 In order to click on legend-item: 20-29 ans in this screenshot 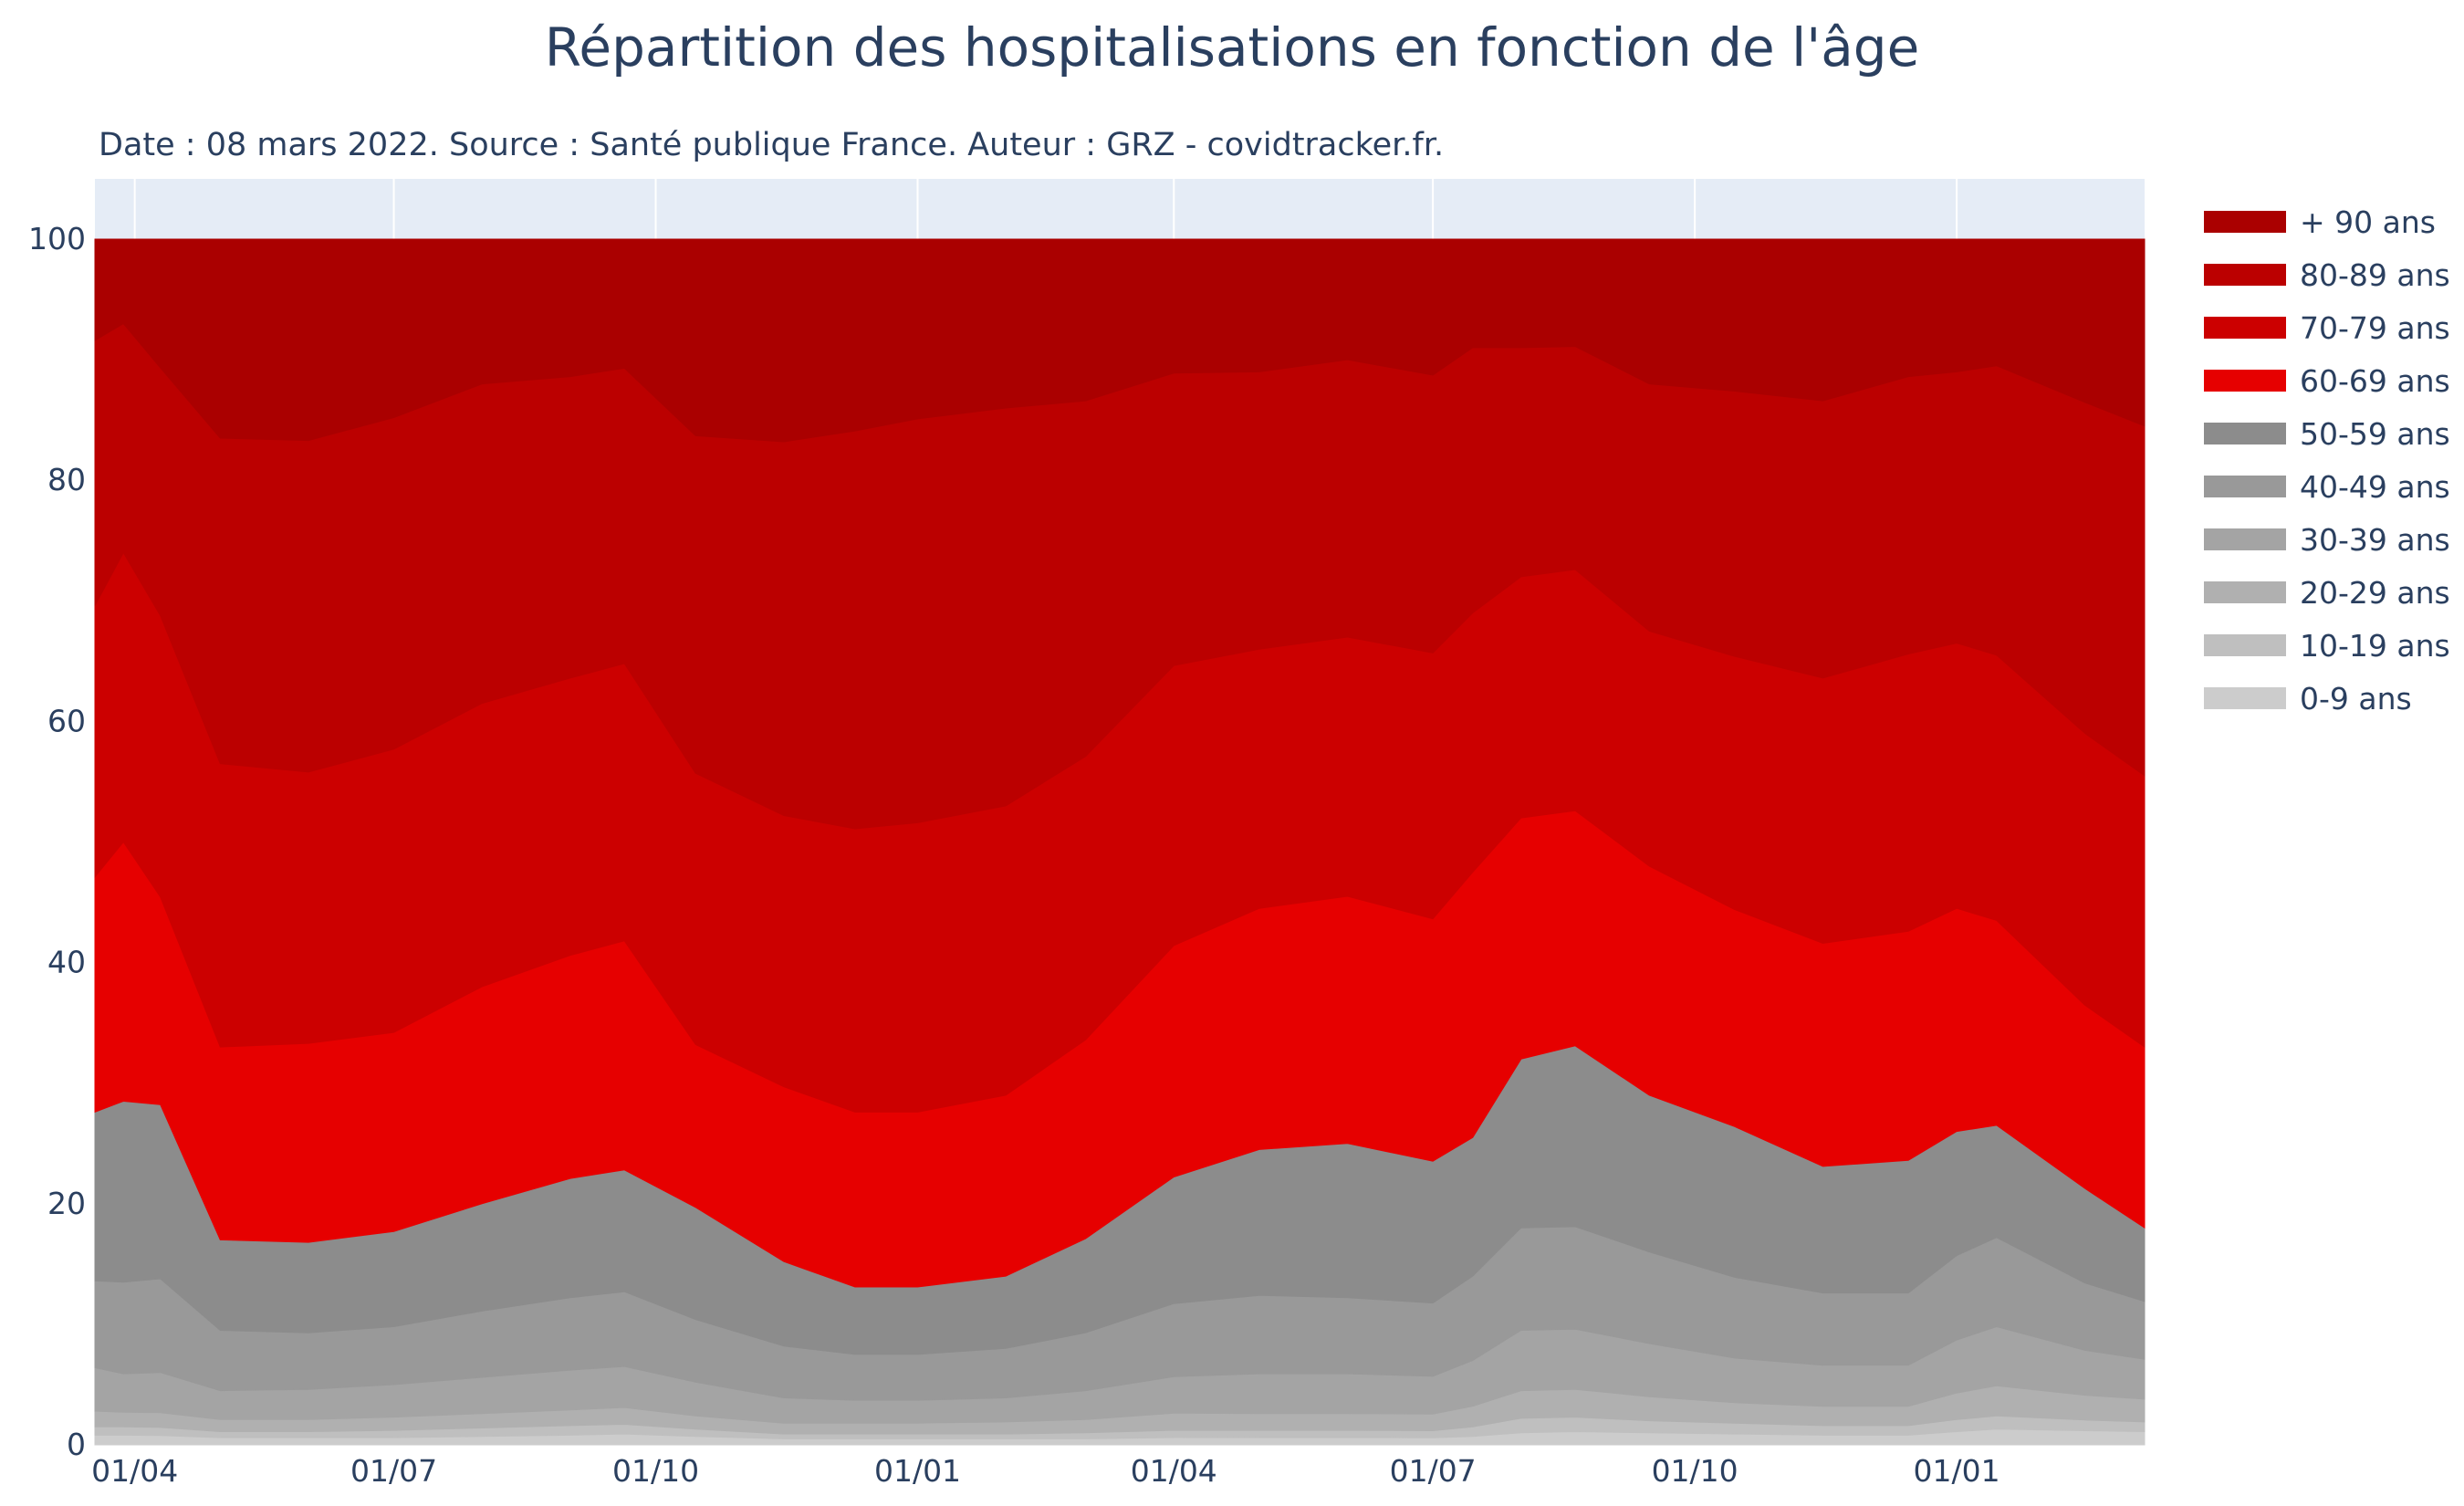, I will do `click(2327, 593)`.